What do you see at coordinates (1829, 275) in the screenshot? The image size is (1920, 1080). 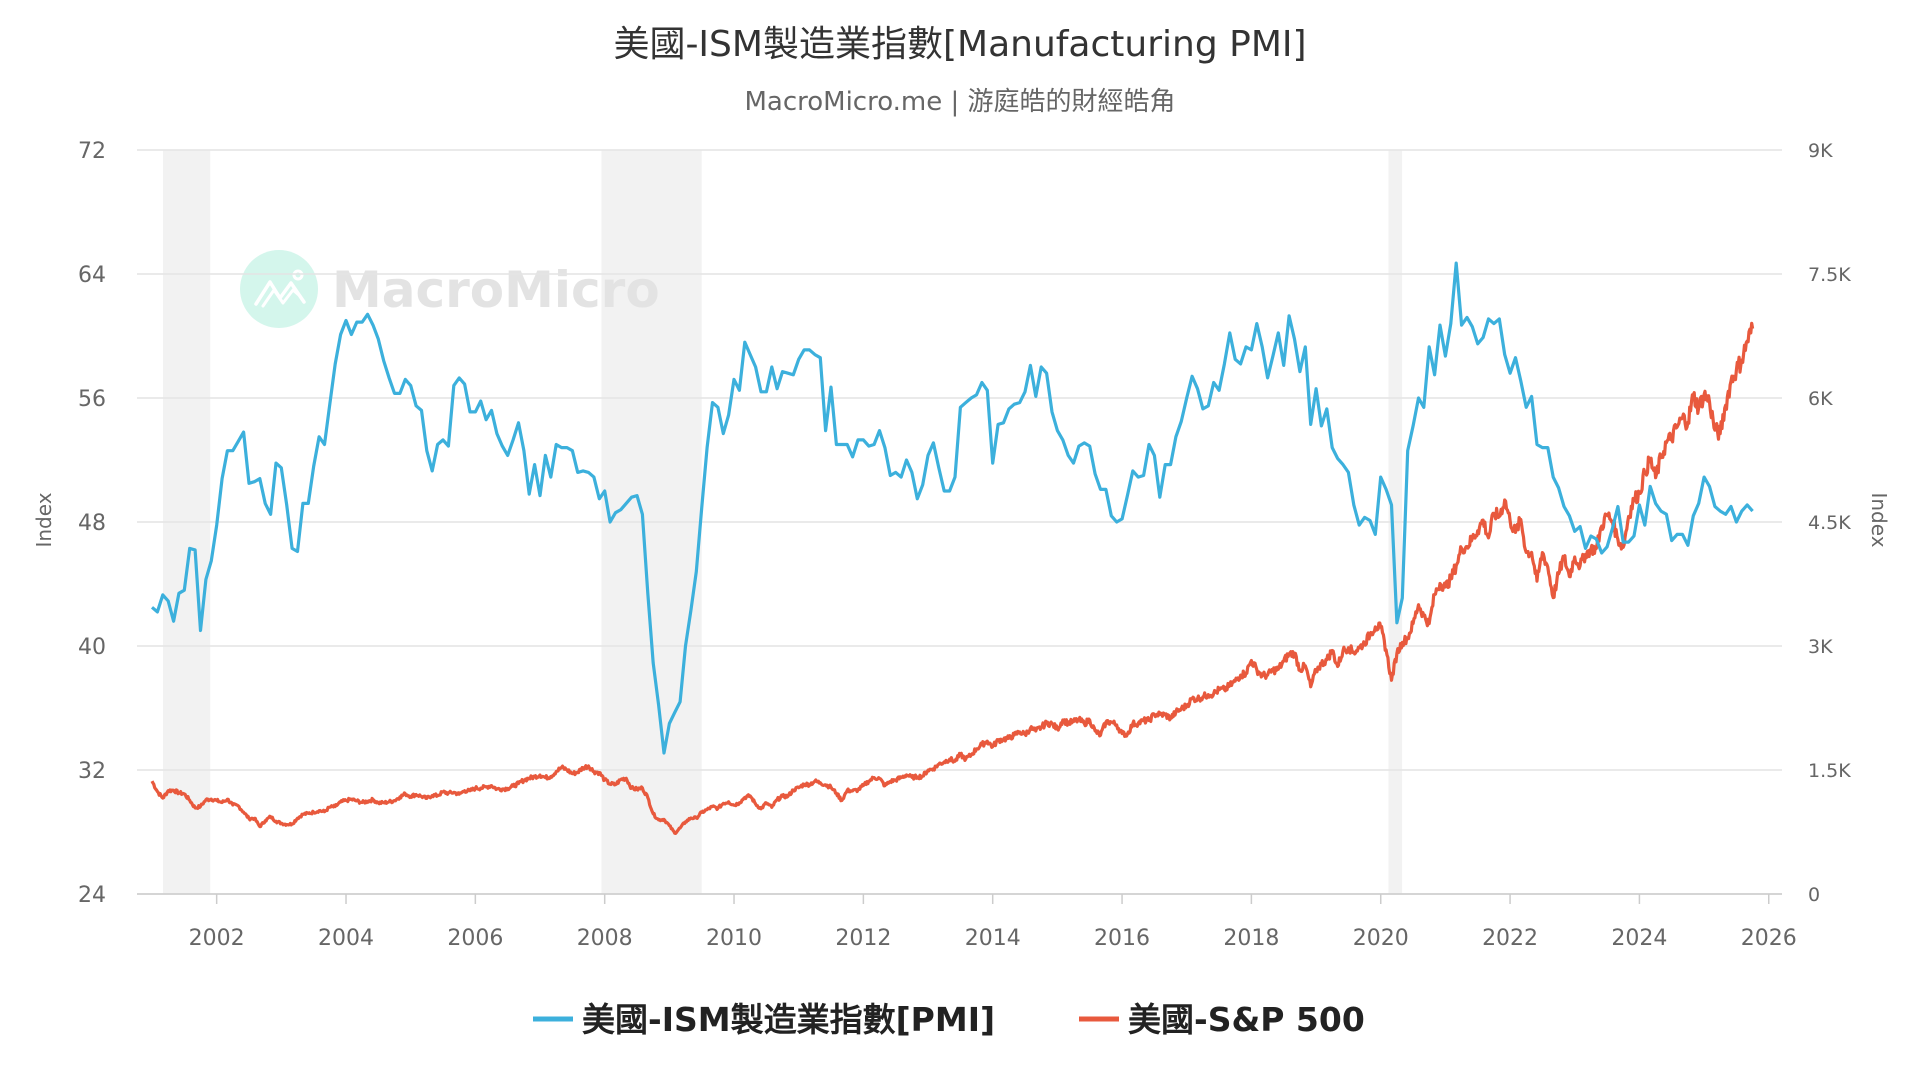 I see `y-right-tick-label: 7.5K` at bounding box center [1829, 275].